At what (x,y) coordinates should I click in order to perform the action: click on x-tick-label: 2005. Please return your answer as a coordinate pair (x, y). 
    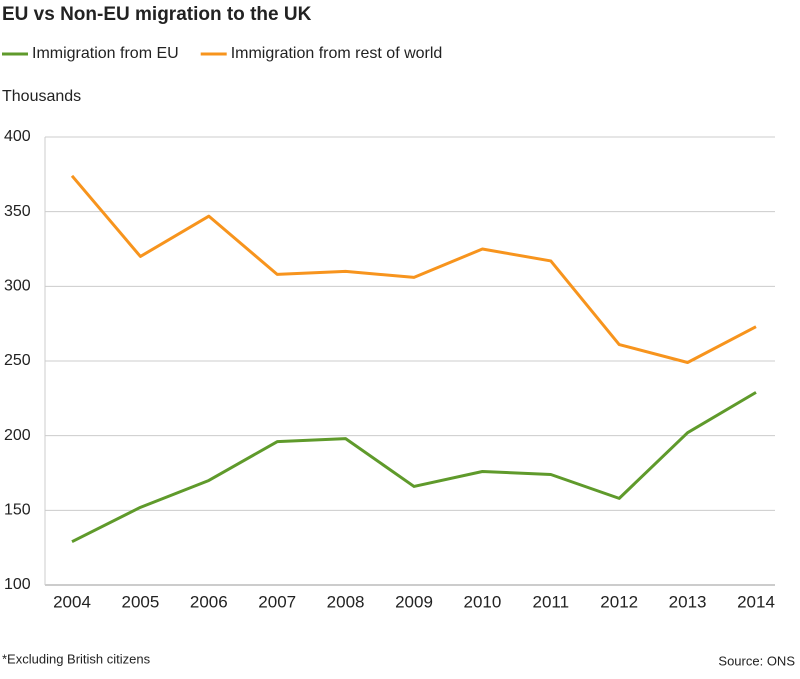
    Looking at the image, I should click on (140, 601).